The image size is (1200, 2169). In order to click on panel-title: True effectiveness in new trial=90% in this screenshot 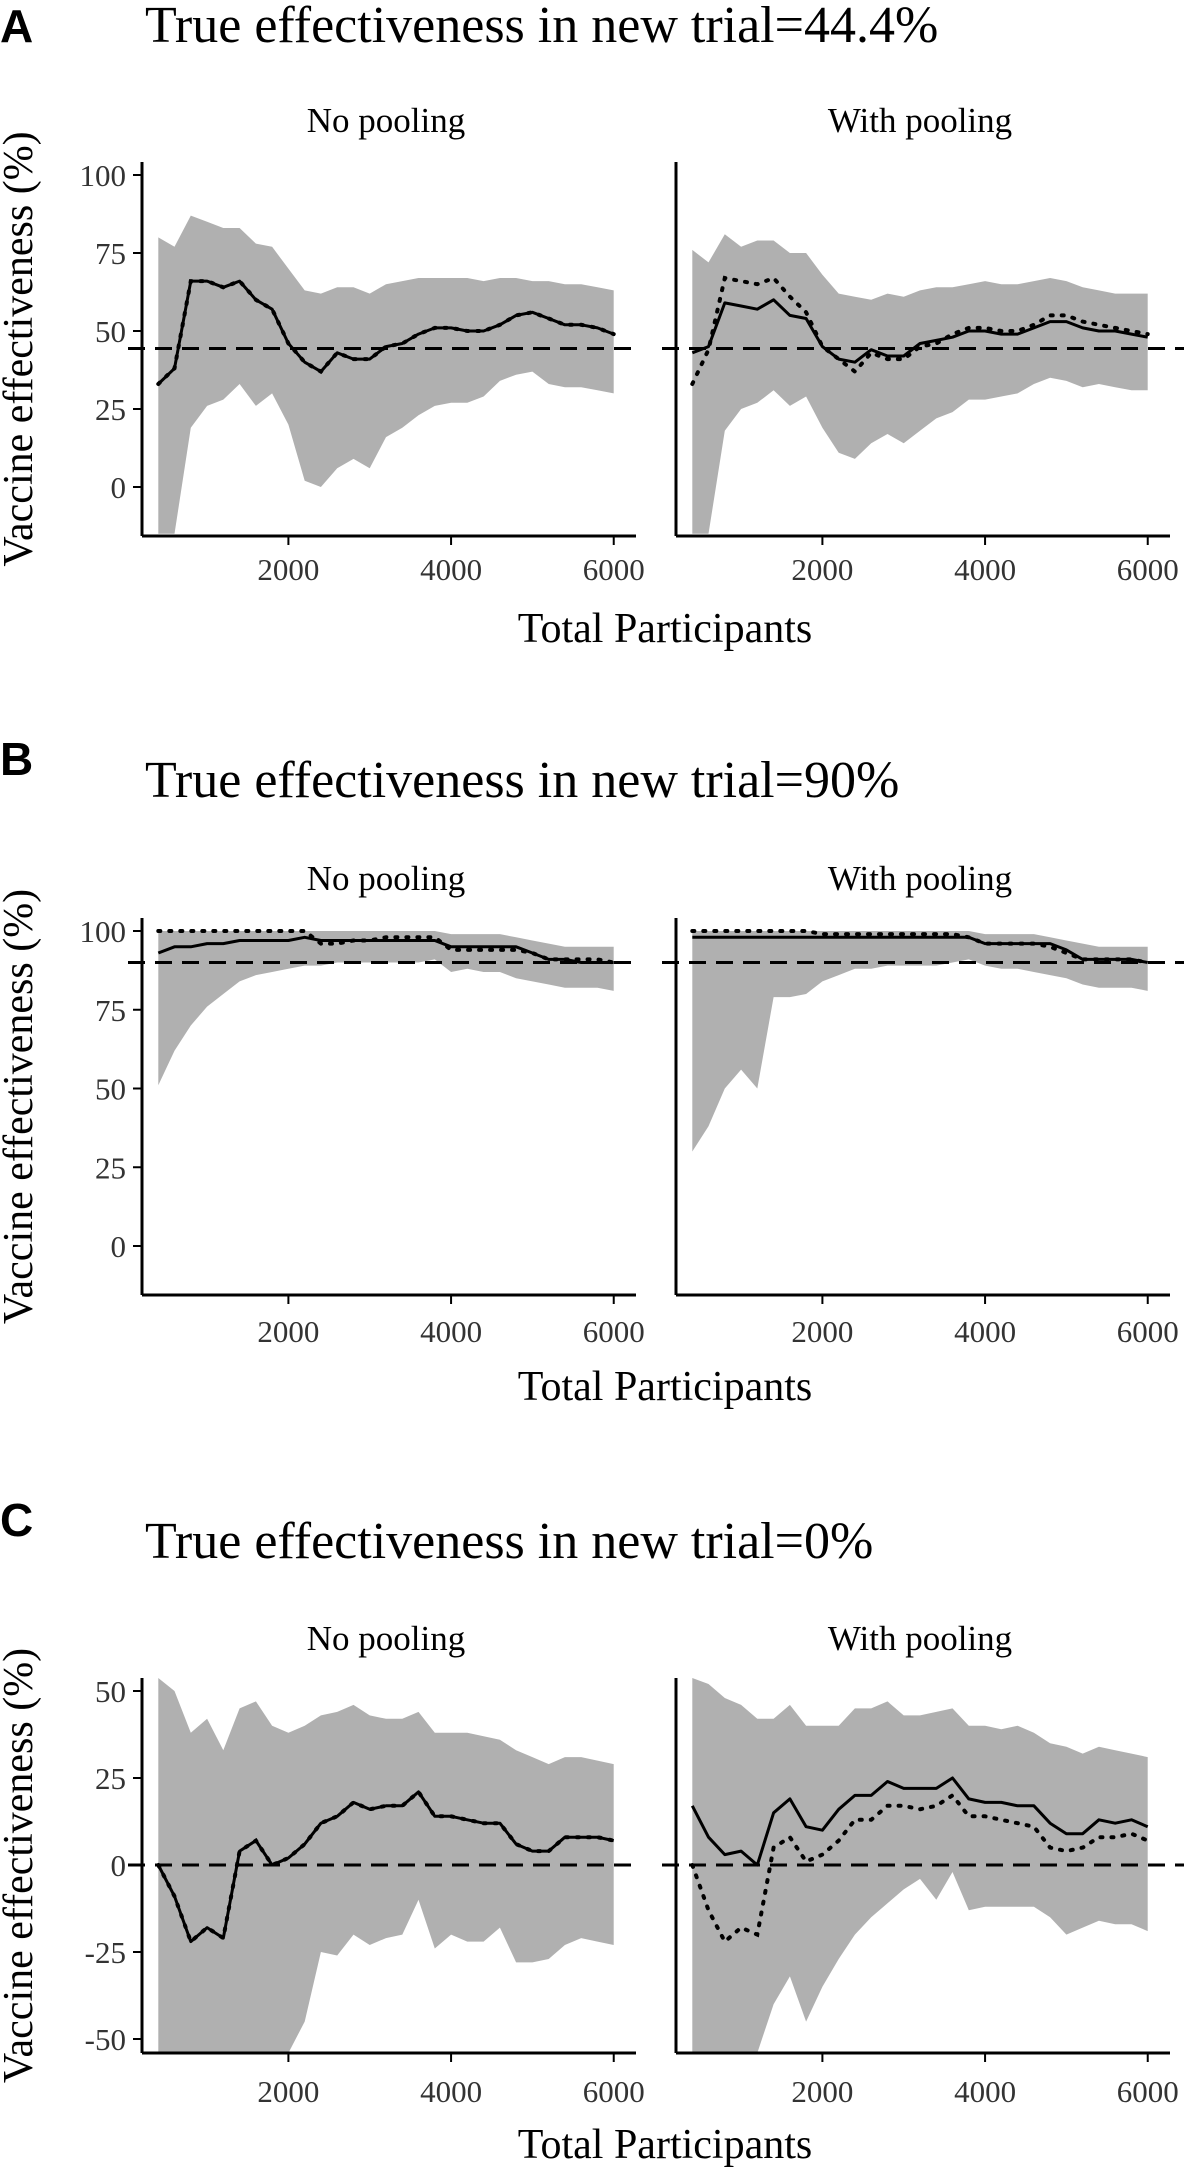, I will do `click(522, 780)`.